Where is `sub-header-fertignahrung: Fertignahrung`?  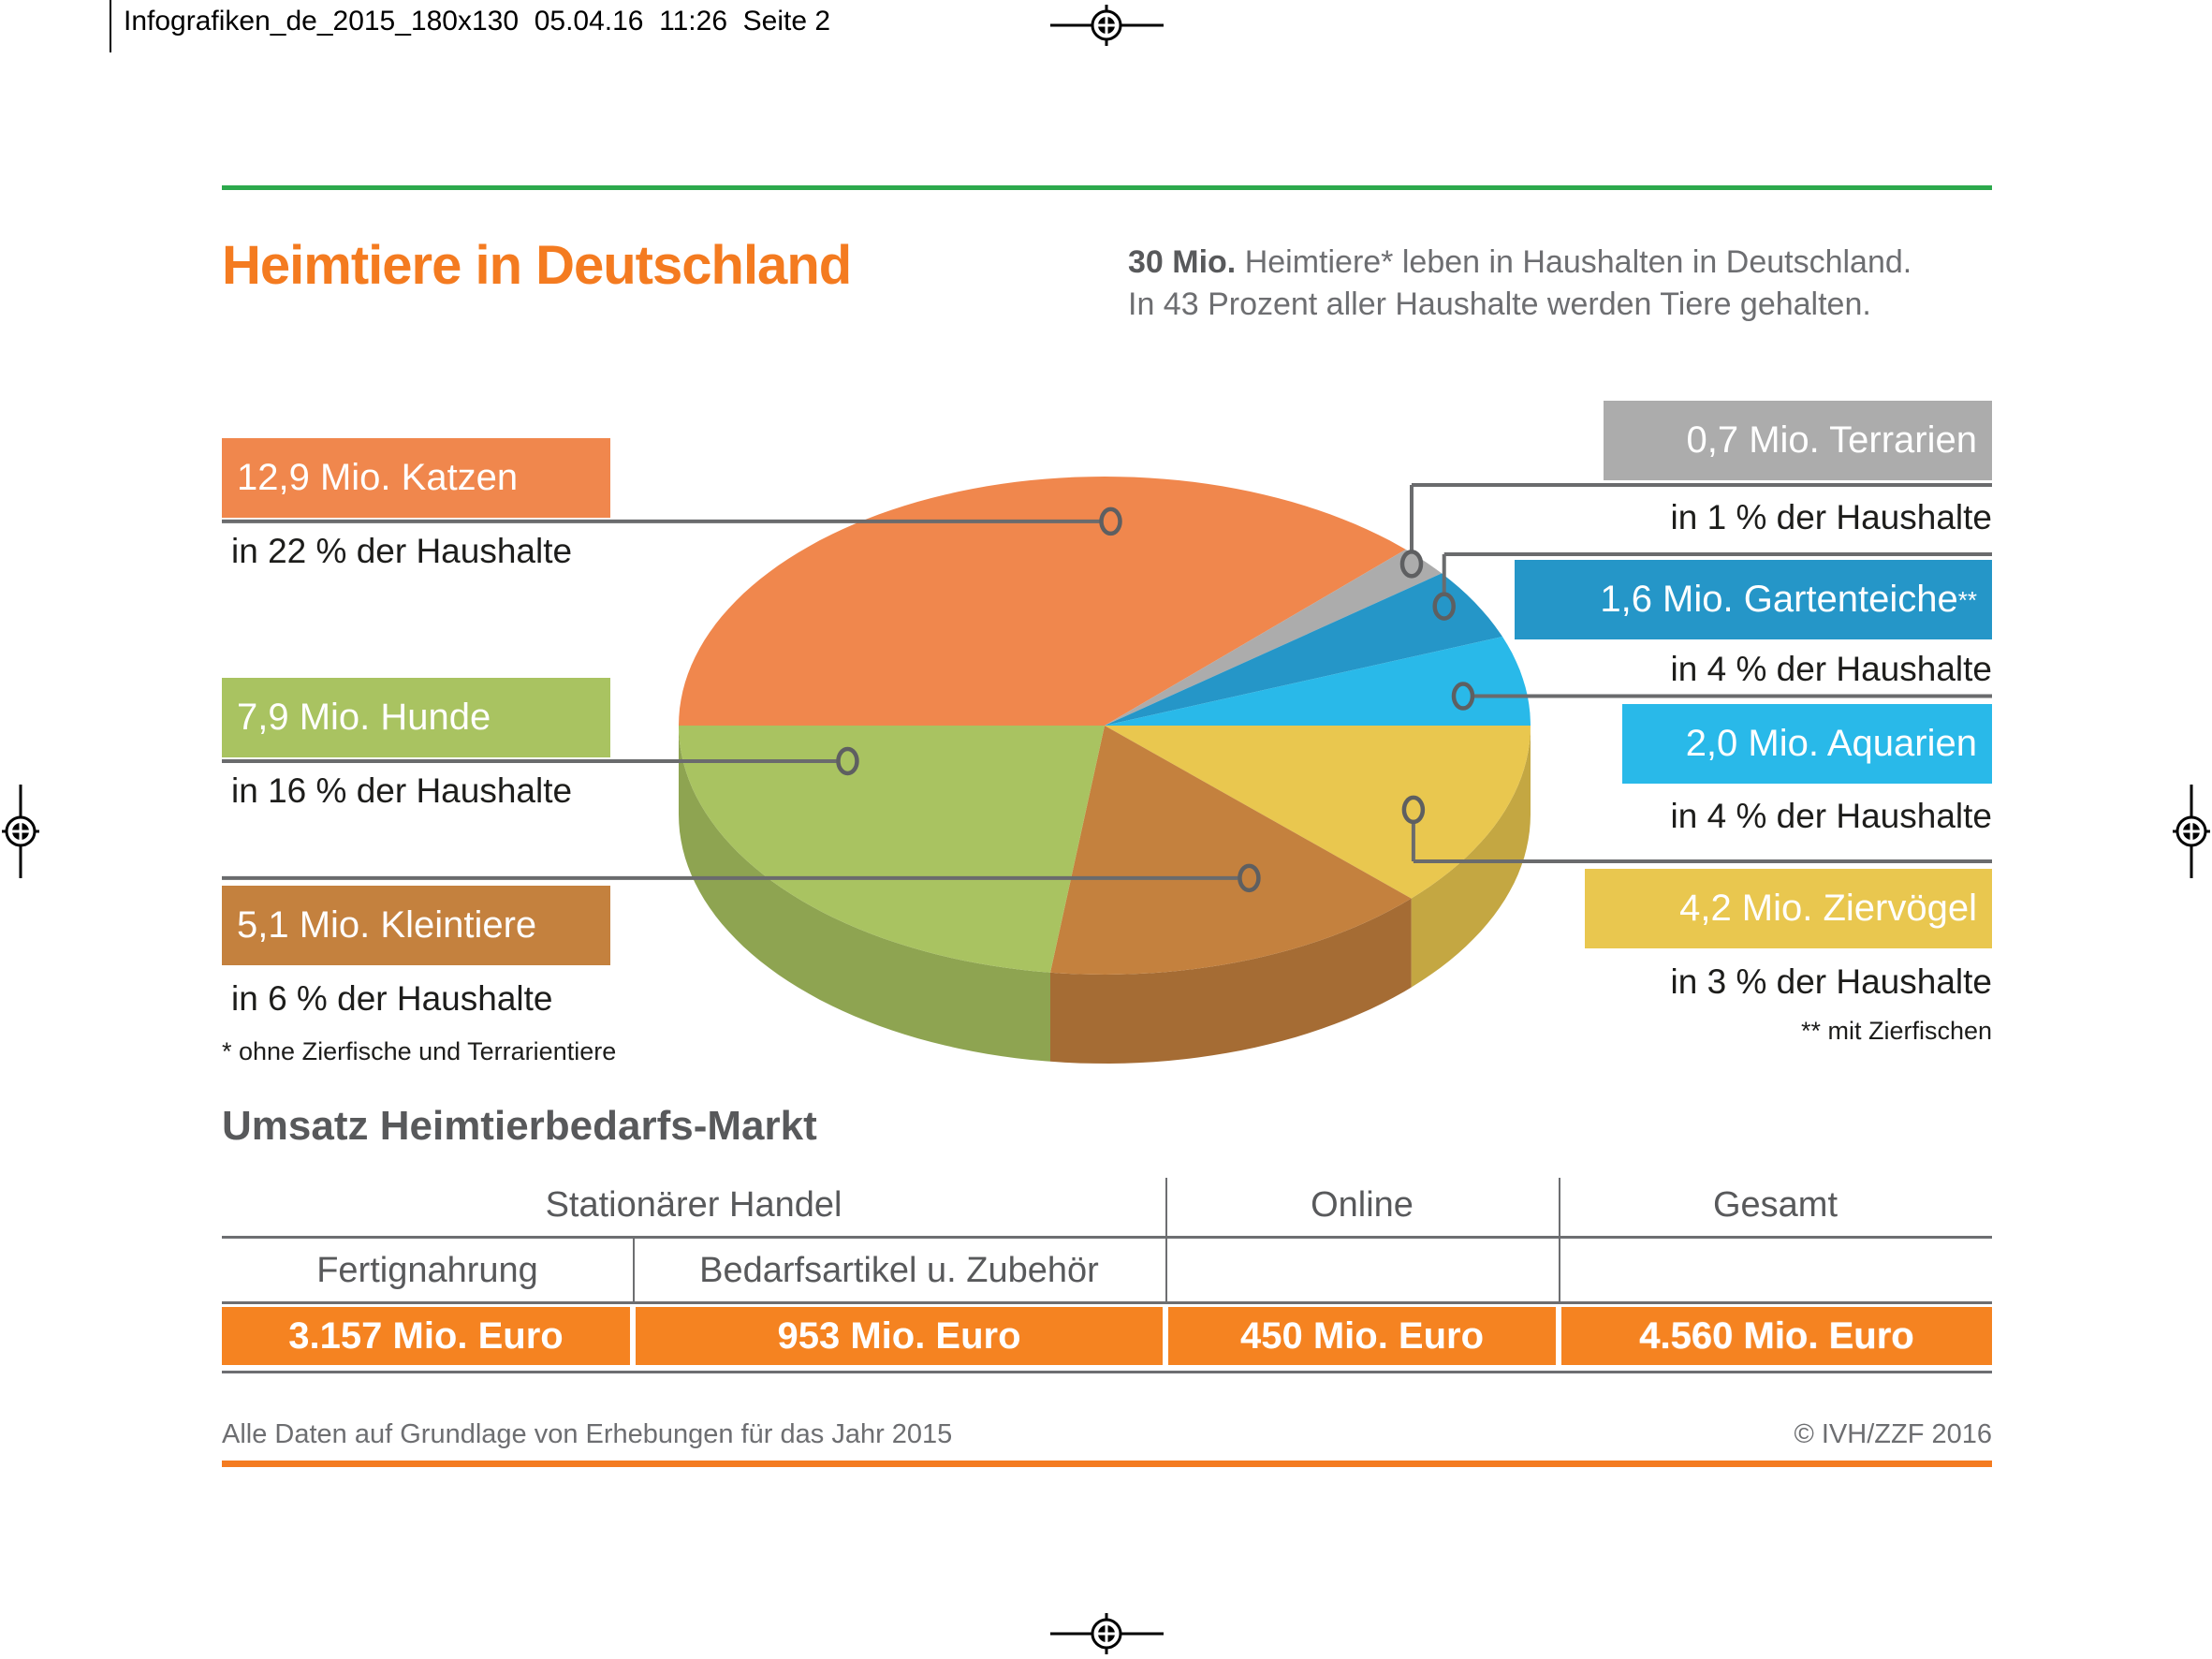
sub-header-fertignahrung: Fertignahrung is located at coordinates (427, 1270).